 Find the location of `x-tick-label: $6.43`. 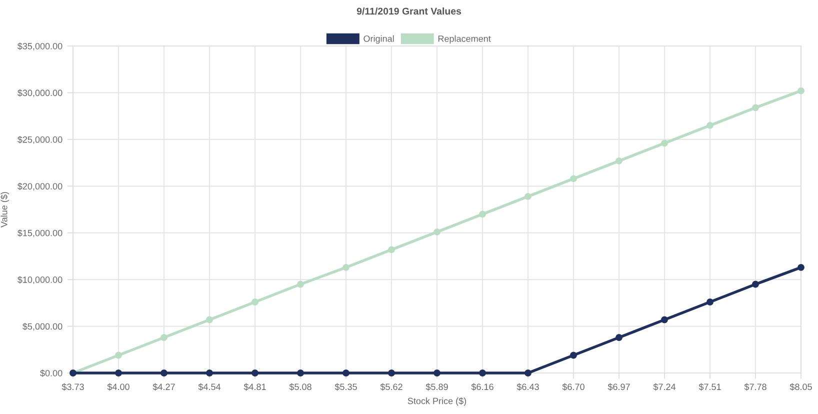

x-tick-label: $6.43 is located at coordinates (527, 387).